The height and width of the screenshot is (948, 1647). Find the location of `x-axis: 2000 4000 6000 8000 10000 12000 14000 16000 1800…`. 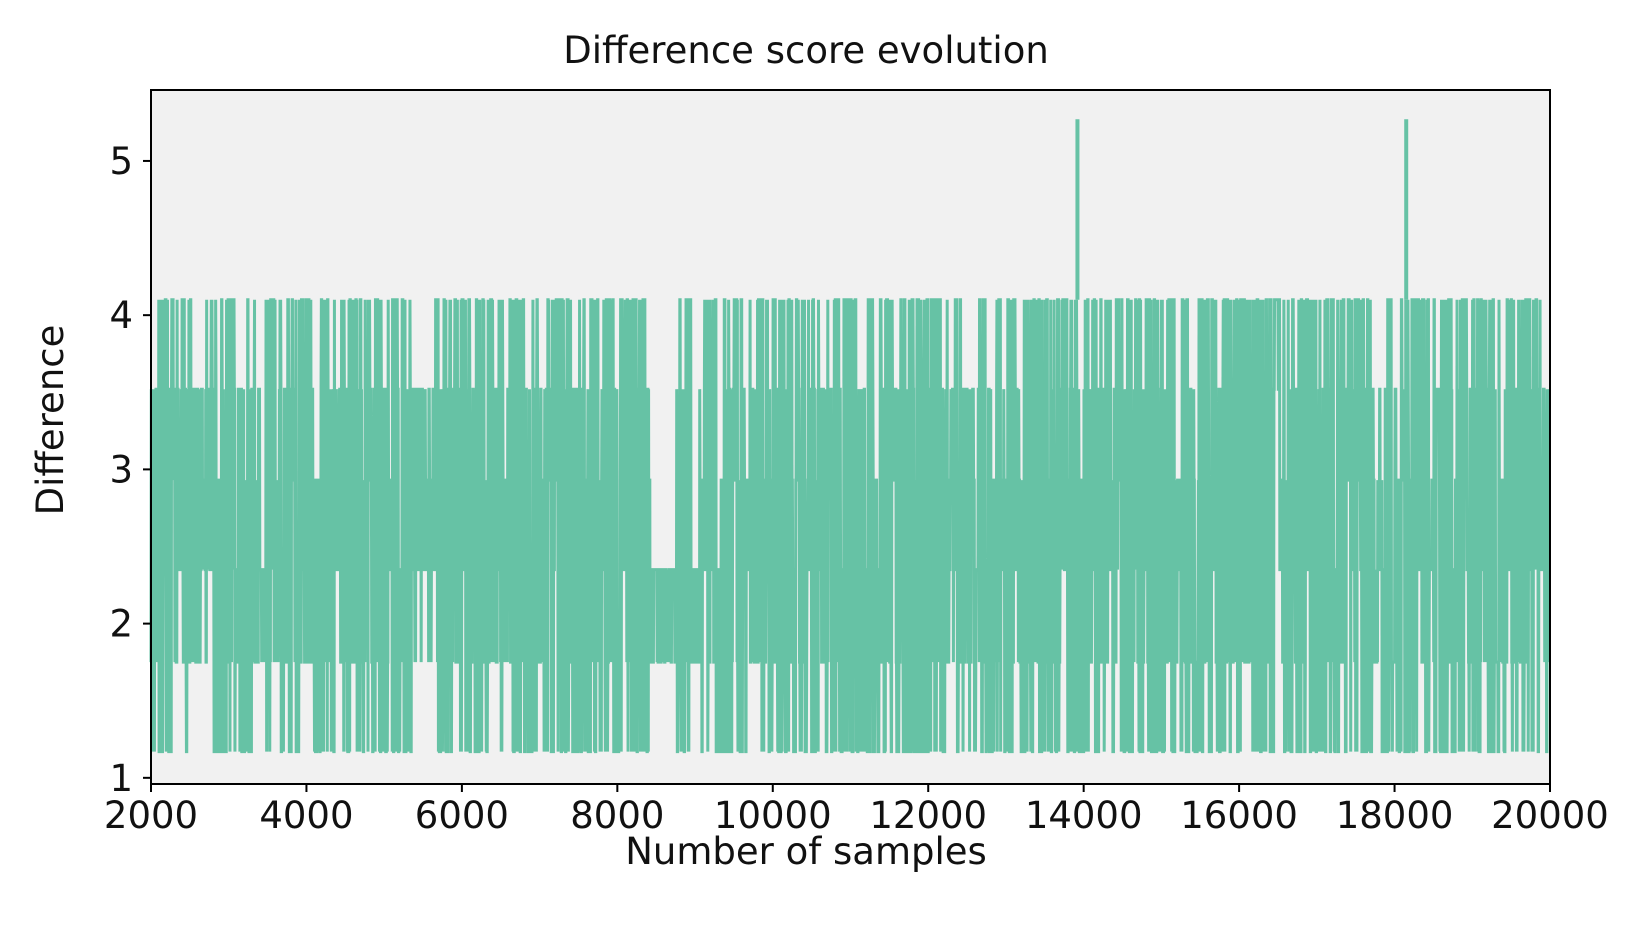

x-axis: 2000 4000 6000 8000 10000 12000 14000 16000 1800… is located at coordinates (856, 810).